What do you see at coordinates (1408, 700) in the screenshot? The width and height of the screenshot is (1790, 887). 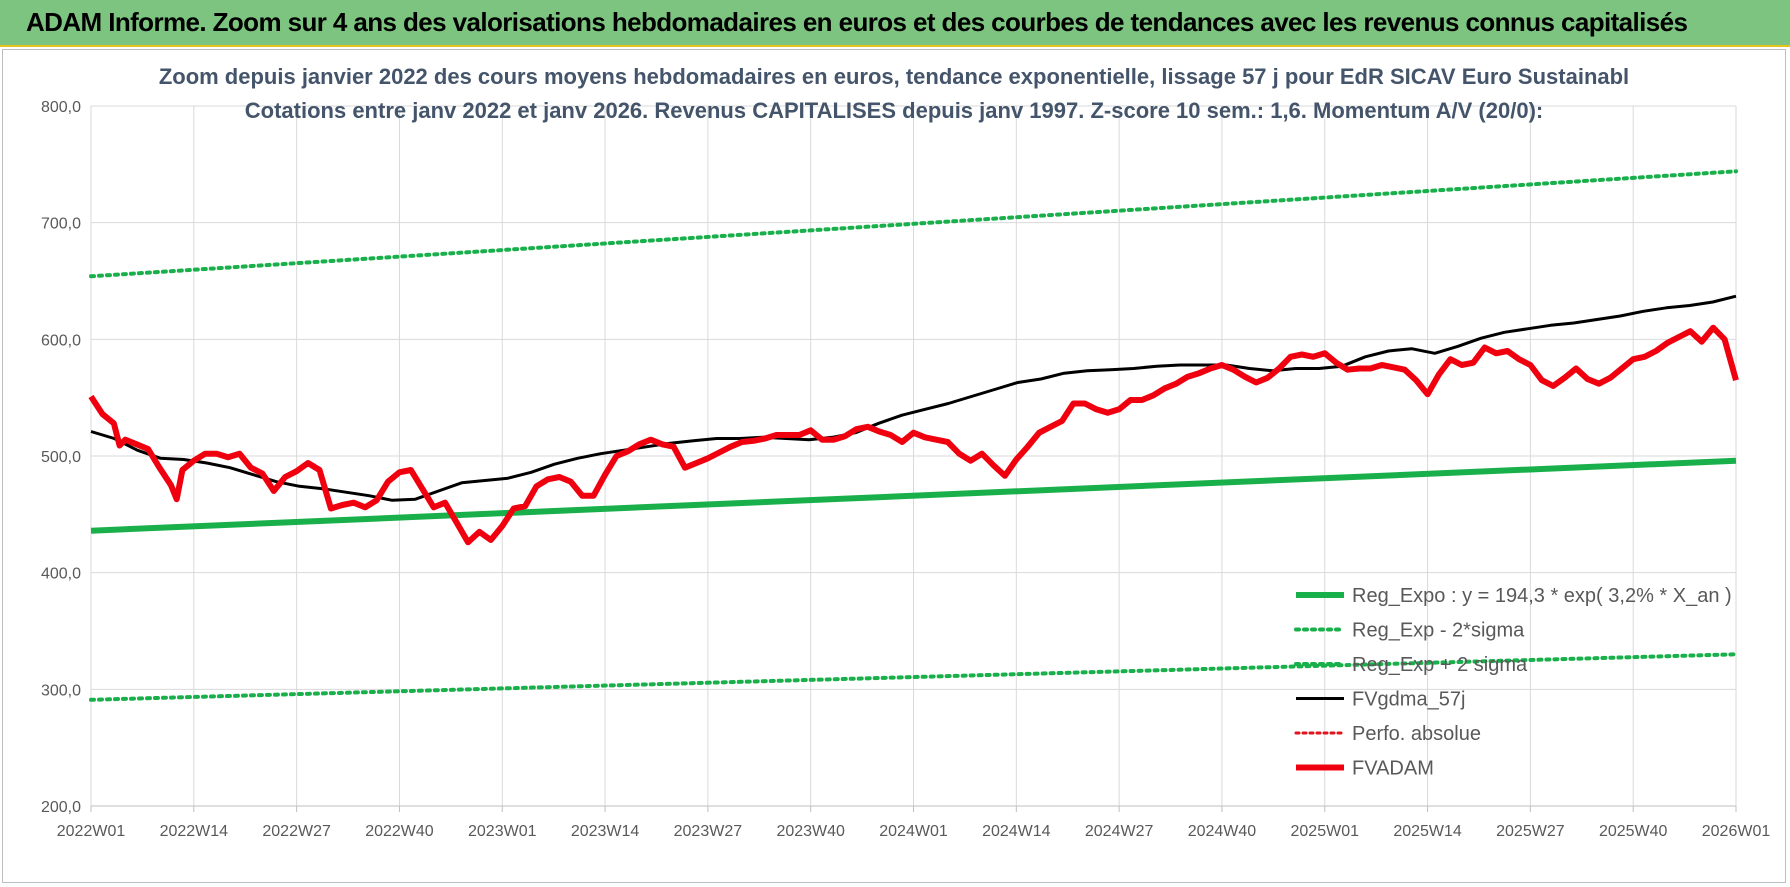 I see `legend-entry: FVgdma_57j` at bounding box center [1408, 700].